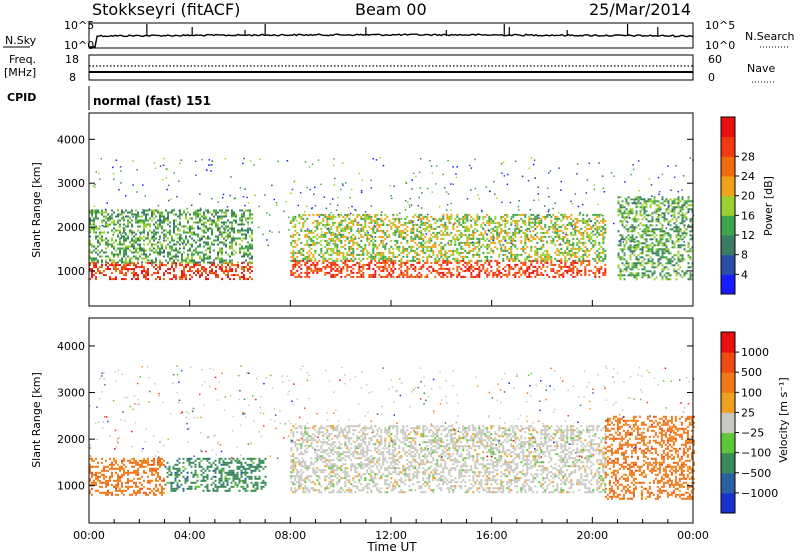  What do you see at coordinates (744, 274) in the screenshot?
I see `power-cbar-tick-label: 4` at bounding box center [744, 274].